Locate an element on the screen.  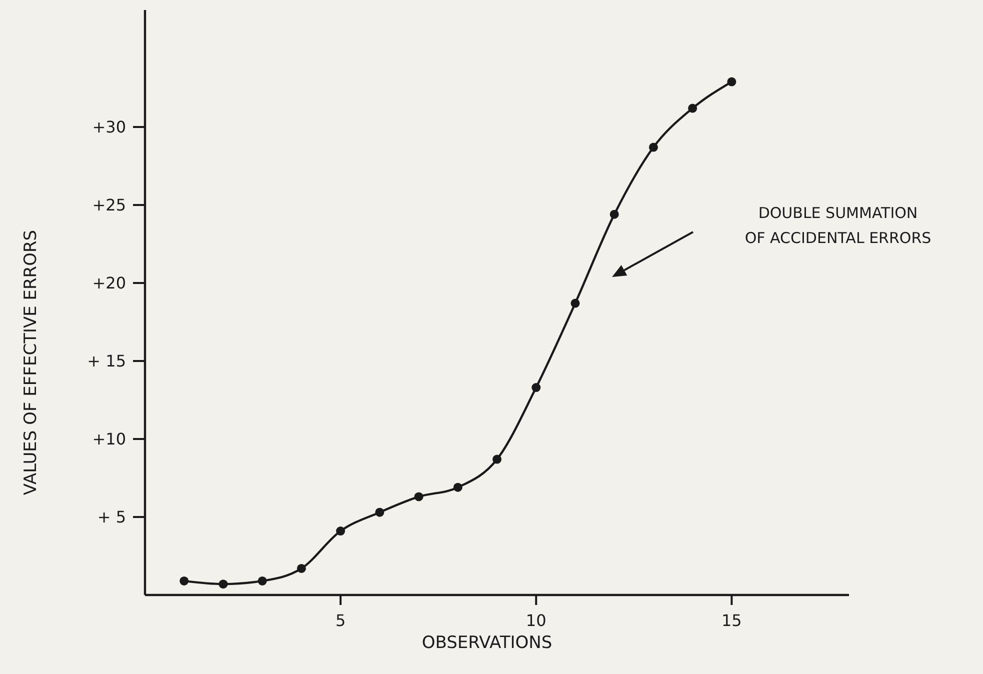
x-axis-title: OBSERVATIONS is located at coordinates (487, 642).